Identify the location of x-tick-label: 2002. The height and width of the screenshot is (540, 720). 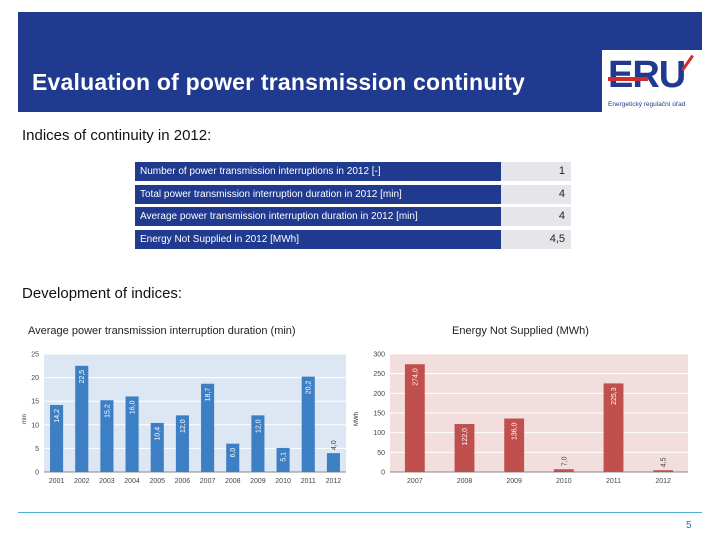
(82, 481).